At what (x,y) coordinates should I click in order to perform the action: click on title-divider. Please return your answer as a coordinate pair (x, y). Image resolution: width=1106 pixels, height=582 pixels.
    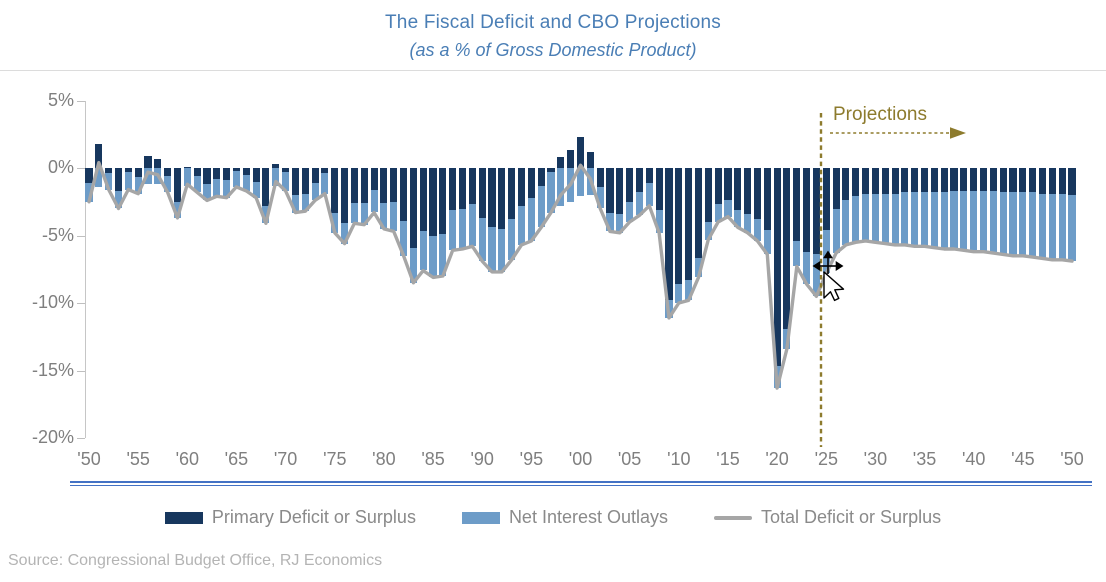
    Looking at the image, I should click on (553, 70).